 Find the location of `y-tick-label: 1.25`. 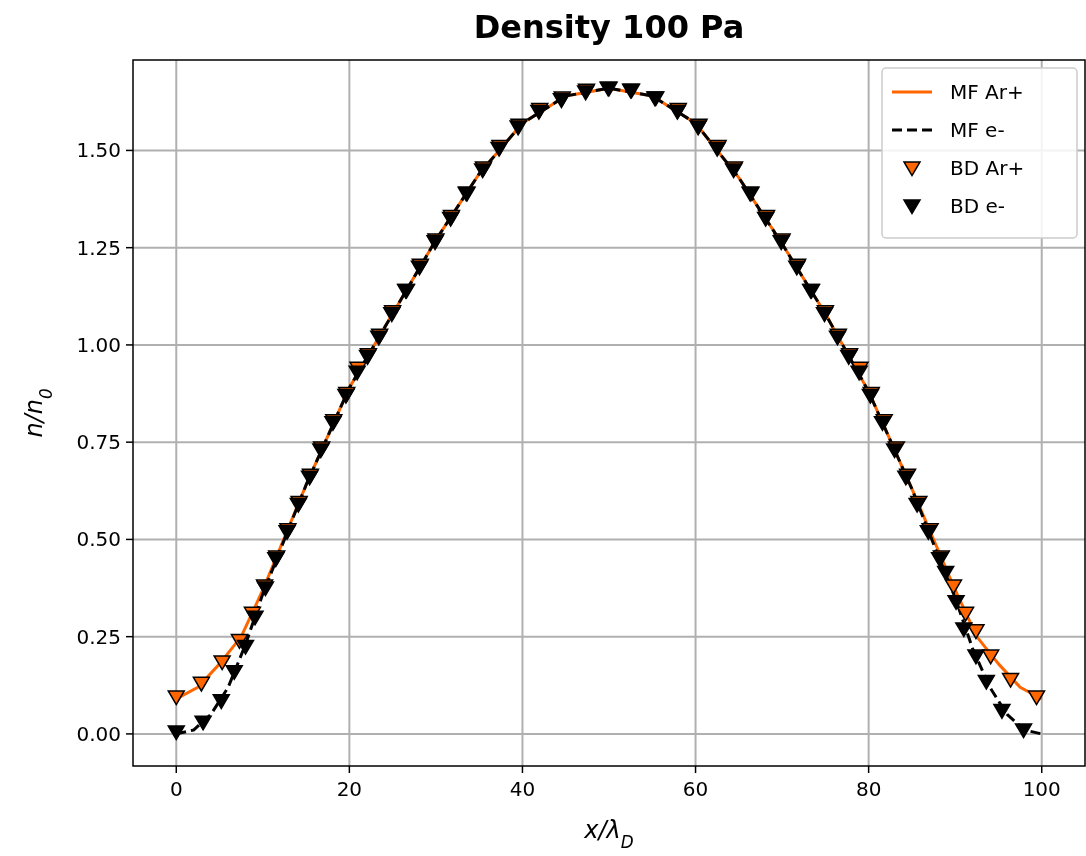

y-tick-label: 1.25 is located at coordinates (98, 247).